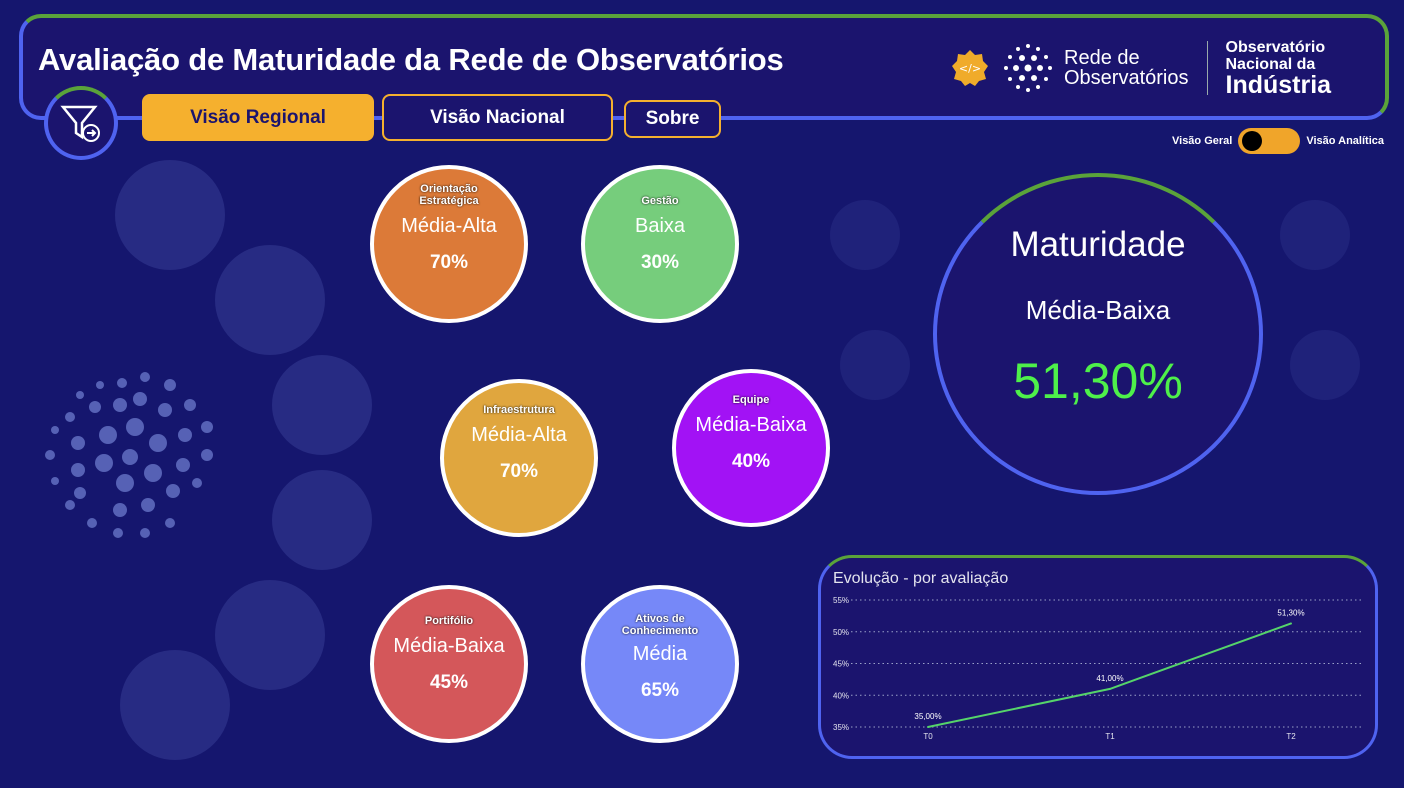 The height and width of the screenshot is (788, 1404). Describe the element at coordinates (841, 695) in the screenshot. I see `y-tick-label: 40%` at that location.